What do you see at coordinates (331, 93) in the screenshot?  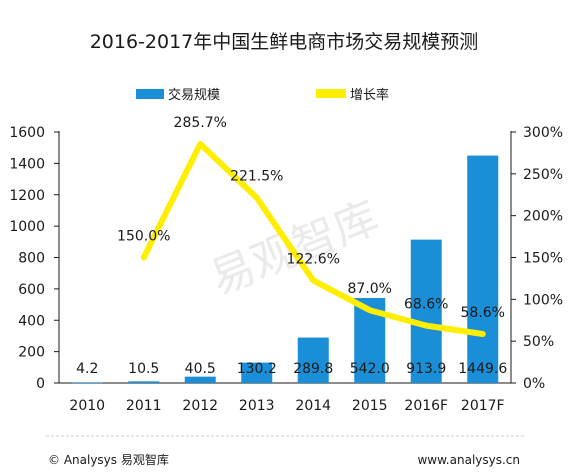 I see `legend-swatch-line` at bounding box center [331, 93].